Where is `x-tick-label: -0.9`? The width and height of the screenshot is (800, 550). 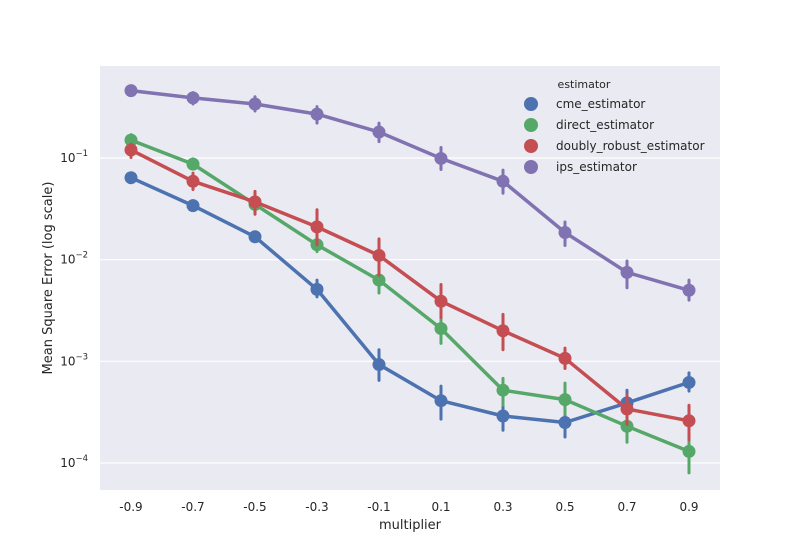
x-tick-label: -0.9 is located at coordinates (130, 507).